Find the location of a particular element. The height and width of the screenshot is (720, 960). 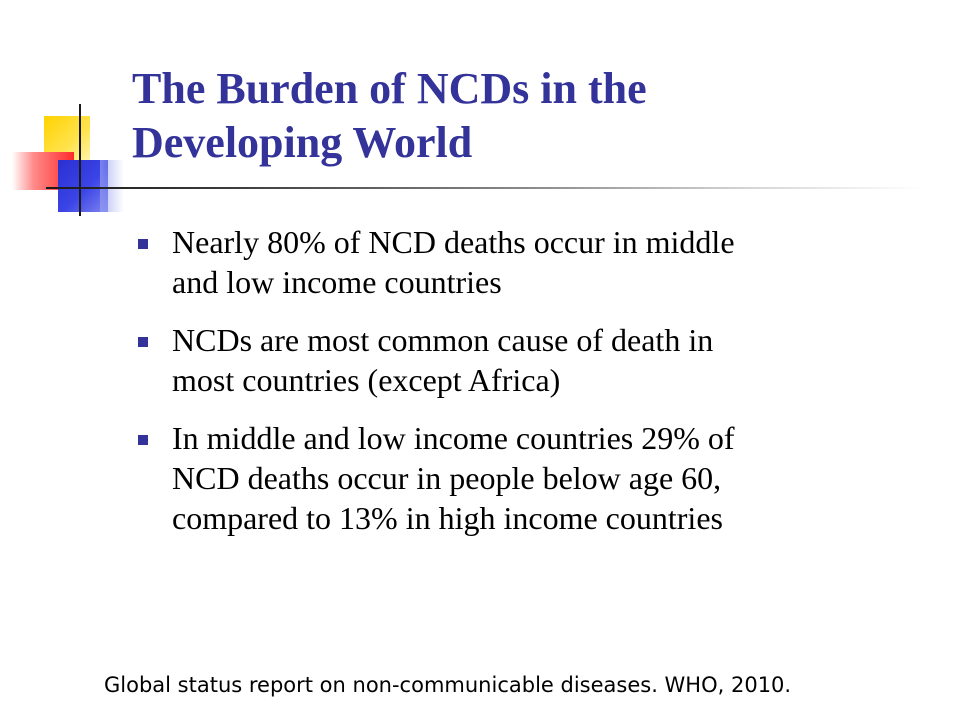

bullet-line: Nearly 80% of NCD deaths occur in middle is located at coordinates (453, 242).